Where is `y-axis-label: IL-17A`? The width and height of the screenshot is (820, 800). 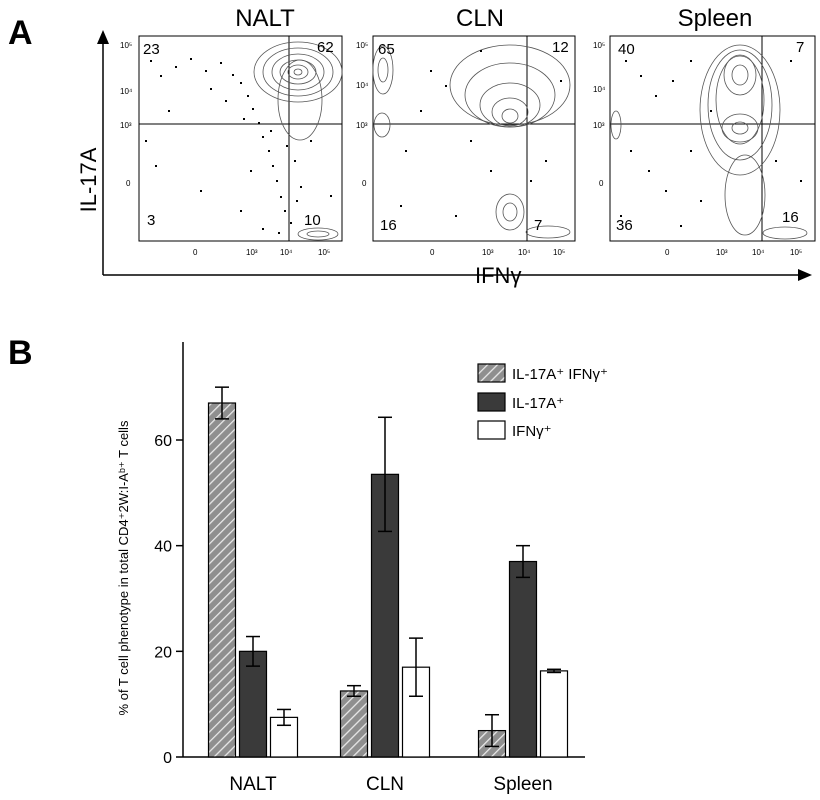 y-axis-label: IL-17A is located at coordinates (88, 179).